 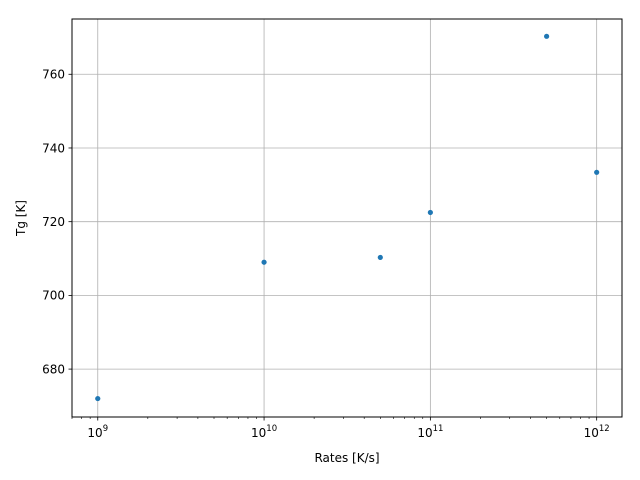 What do you see at coordinates (346, 458) in the screenshot?
I see `x-axis-label: Rates [K/s]` at bounding box center [346, 458].